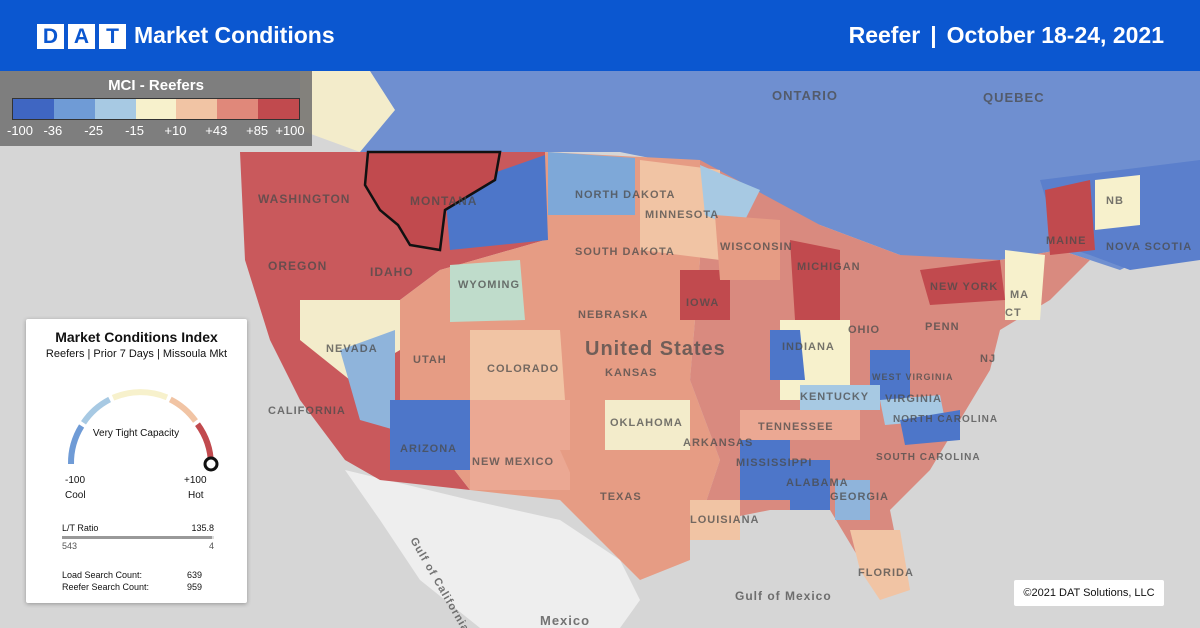  I want to click on maine-market, so click(1070, 217).